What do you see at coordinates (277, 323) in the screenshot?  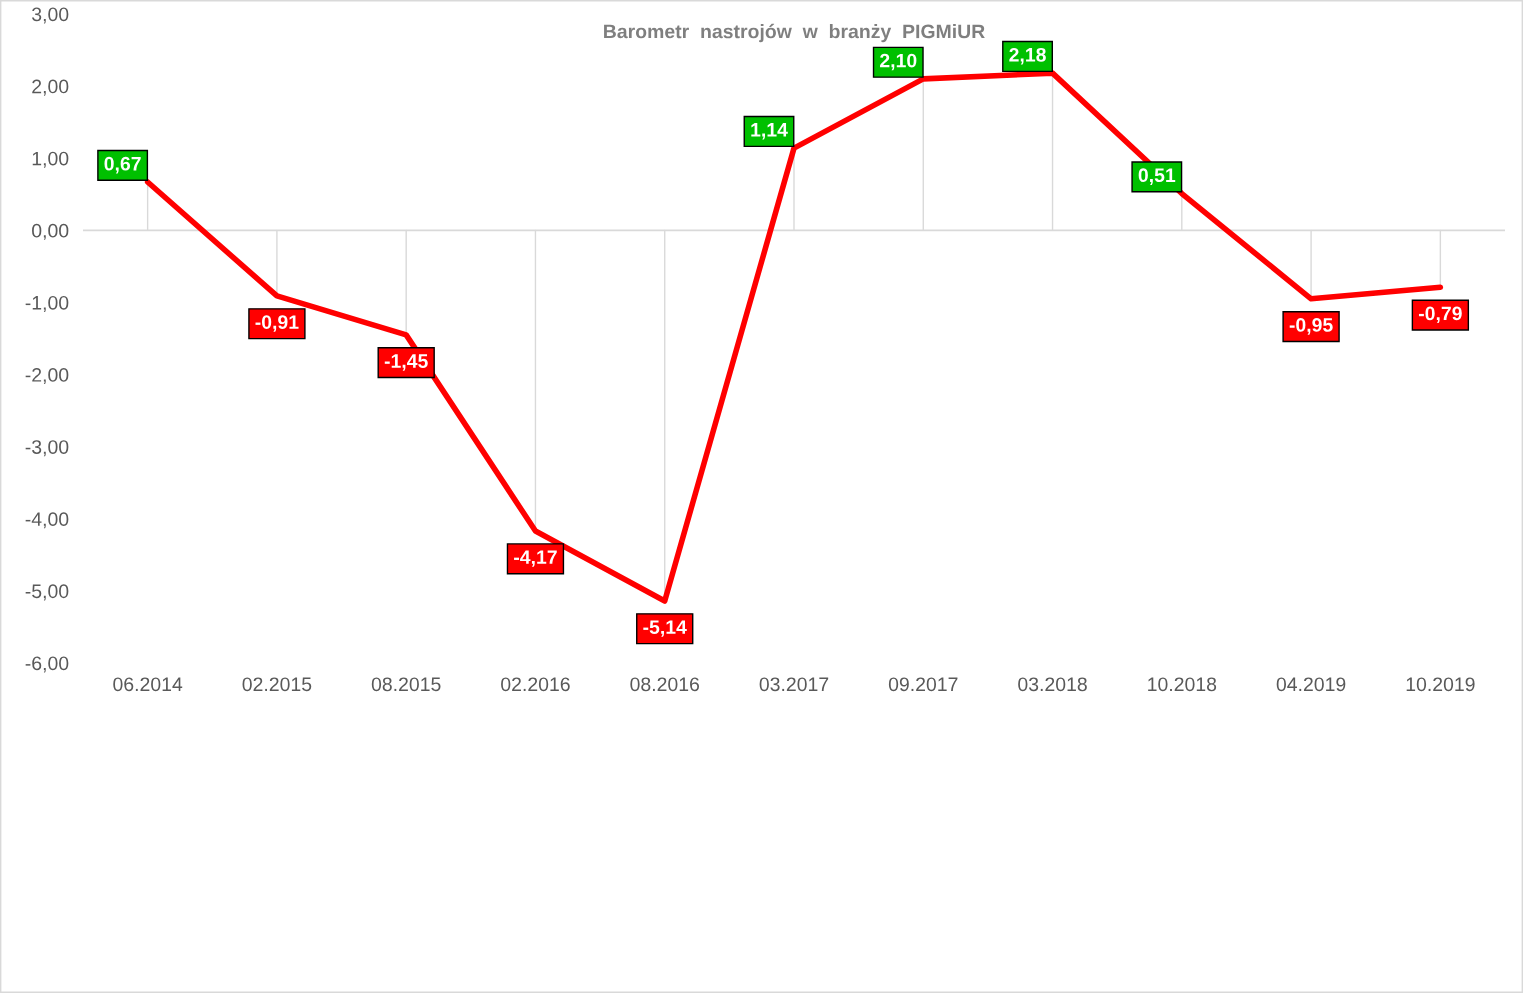 I see `data-label: -0,91` at bounding box center [277, 323].